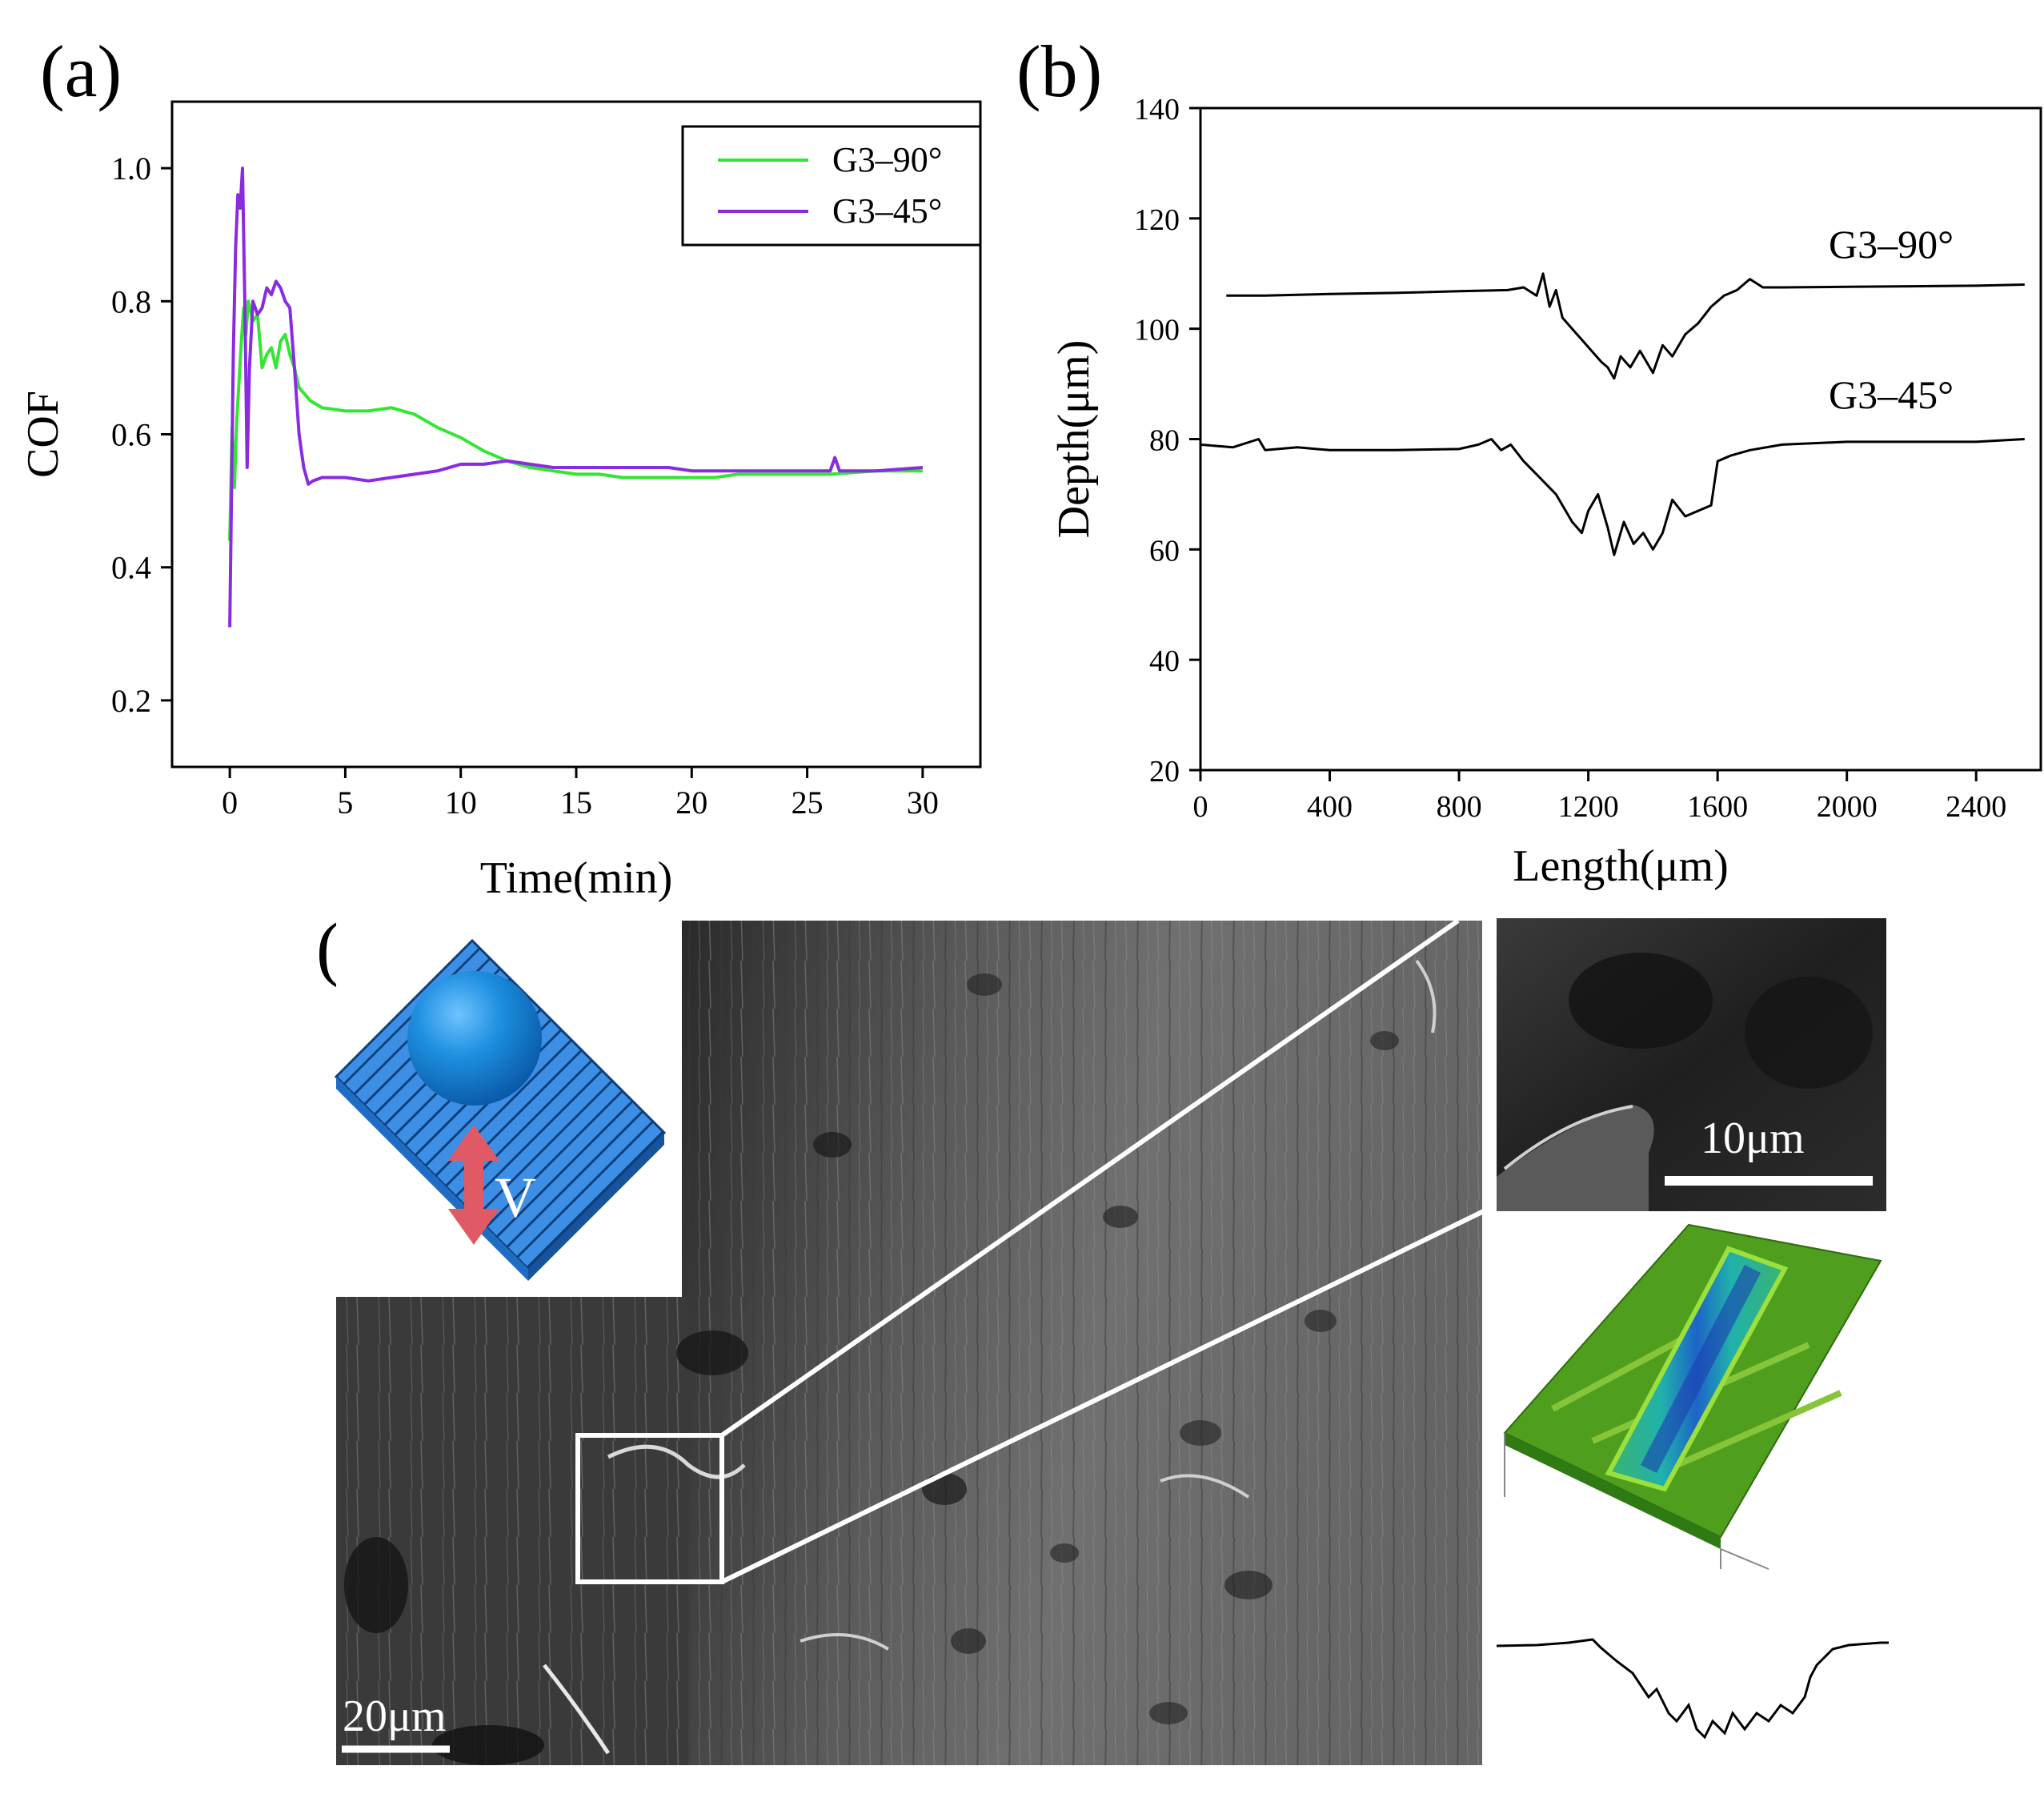  I want to click on legend-a: G3–90° G3–45°, so click(831, 186).